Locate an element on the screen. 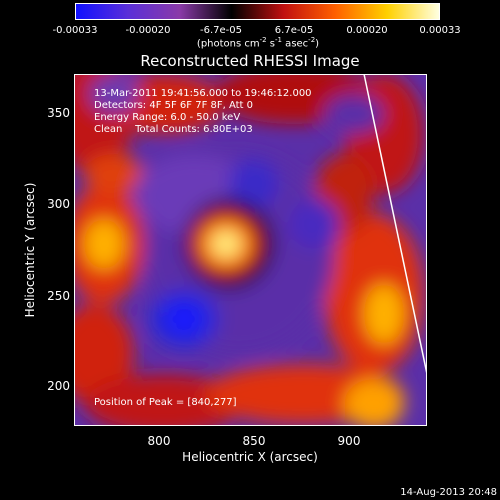 The height and width of the screenshot is (500, 500). info-time: 13-Mar-2011 19:41:56.000 to 19:46:12.000 is located at coordinates (203, 93).